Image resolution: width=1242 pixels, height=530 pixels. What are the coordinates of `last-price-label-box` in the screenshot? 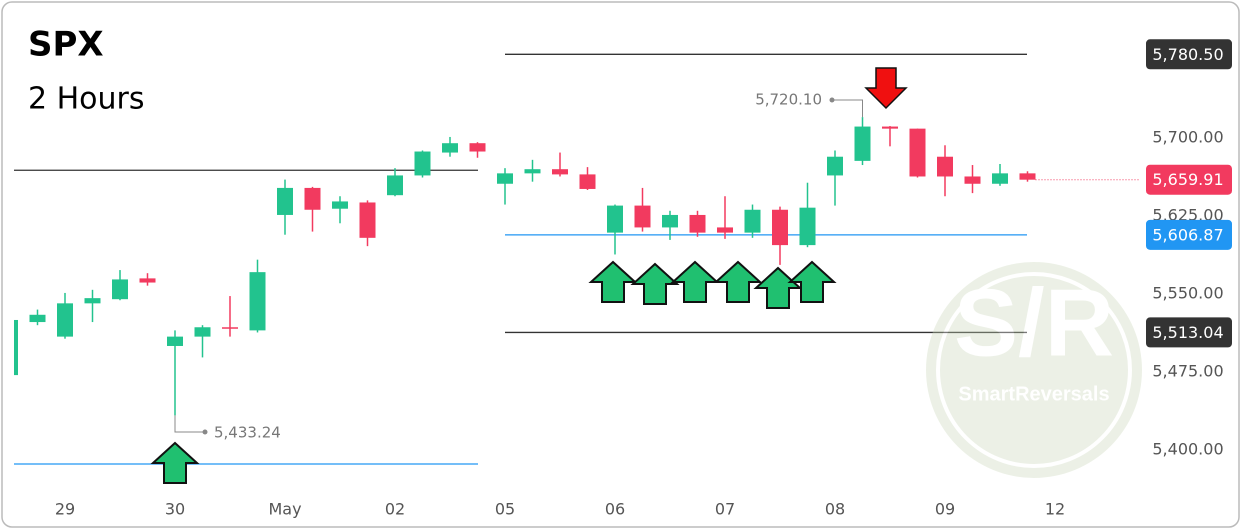 It's located at (1189, 179).